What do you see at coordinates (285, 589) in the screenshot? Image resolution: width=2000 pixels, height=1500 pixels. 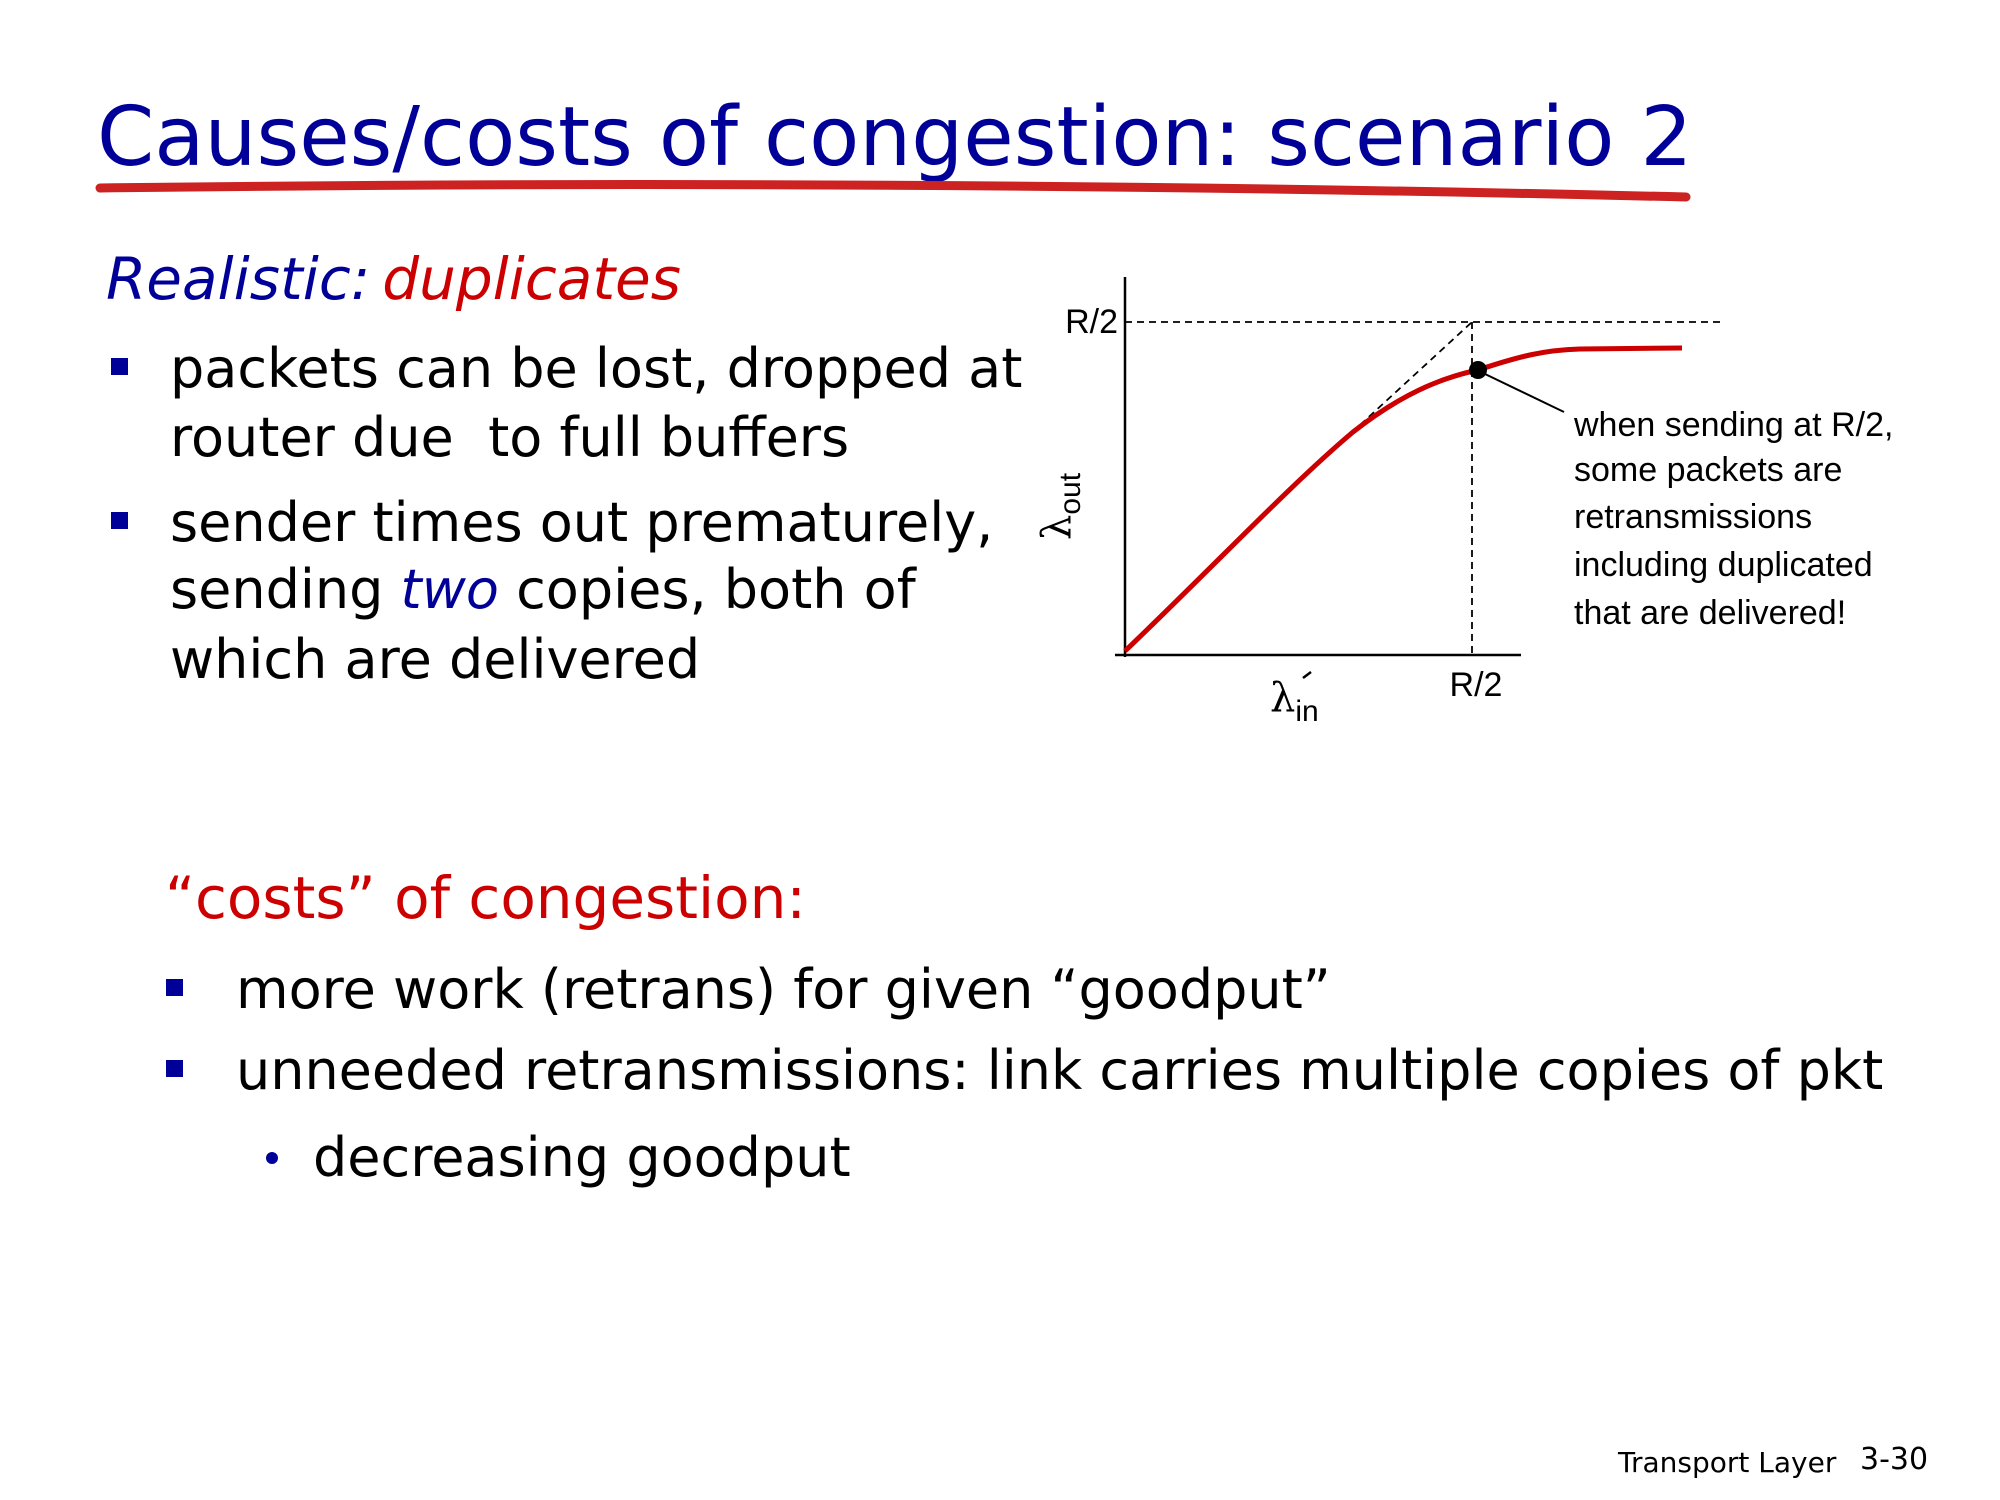 I see `text-run: sending` at bounding box center [285, 589].